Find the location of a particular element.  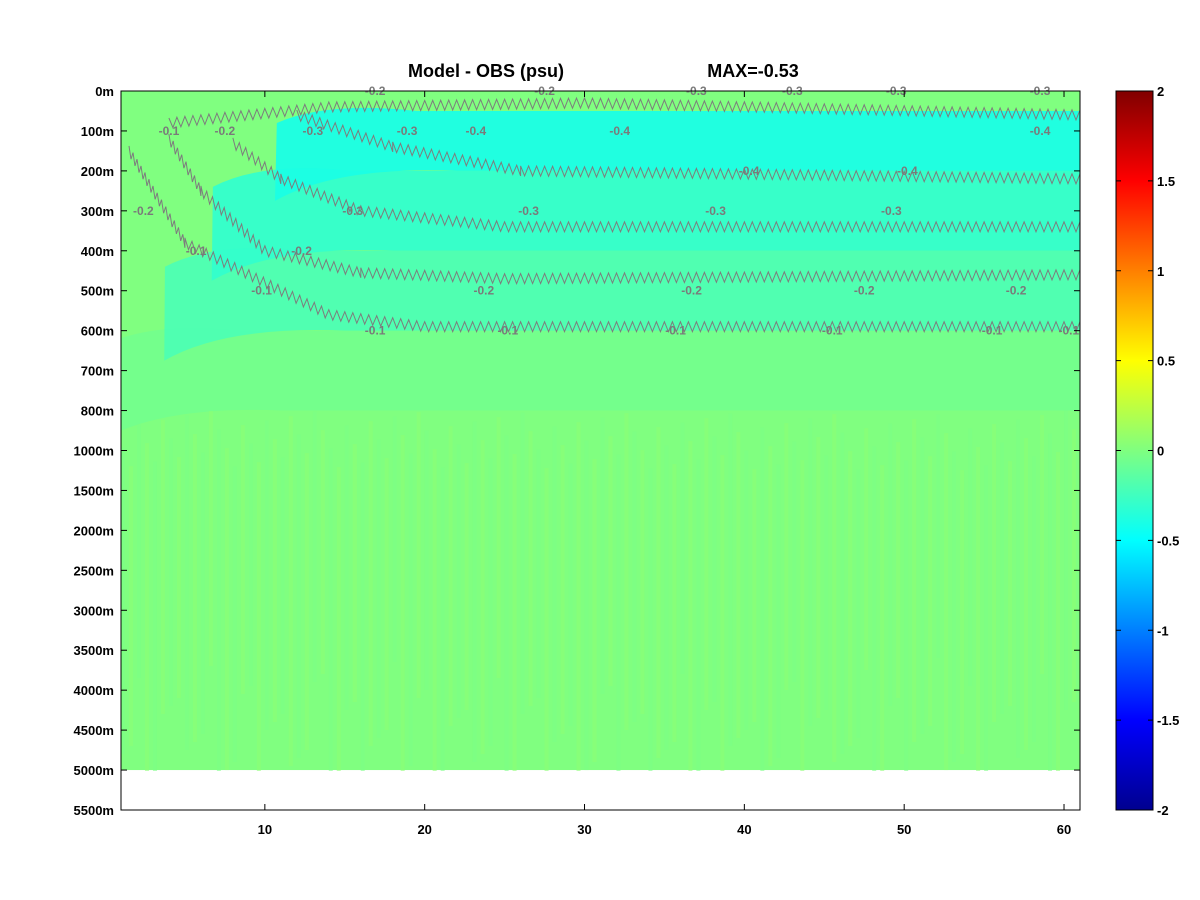

x-tick-label: 40 is located at coordinates (744, 829).